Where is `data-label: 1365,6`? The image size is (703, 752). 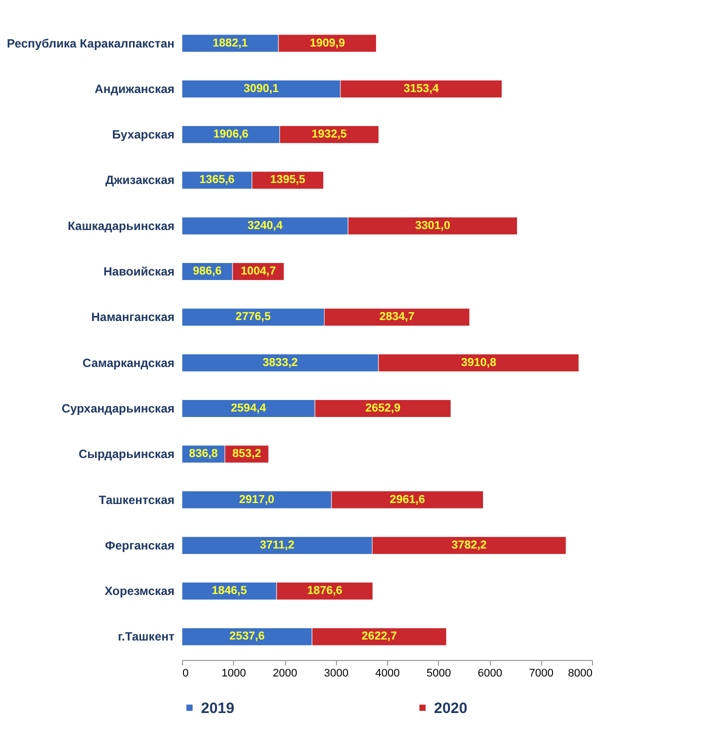
data-label: 1365,6 is located at coordinates (217, 180).